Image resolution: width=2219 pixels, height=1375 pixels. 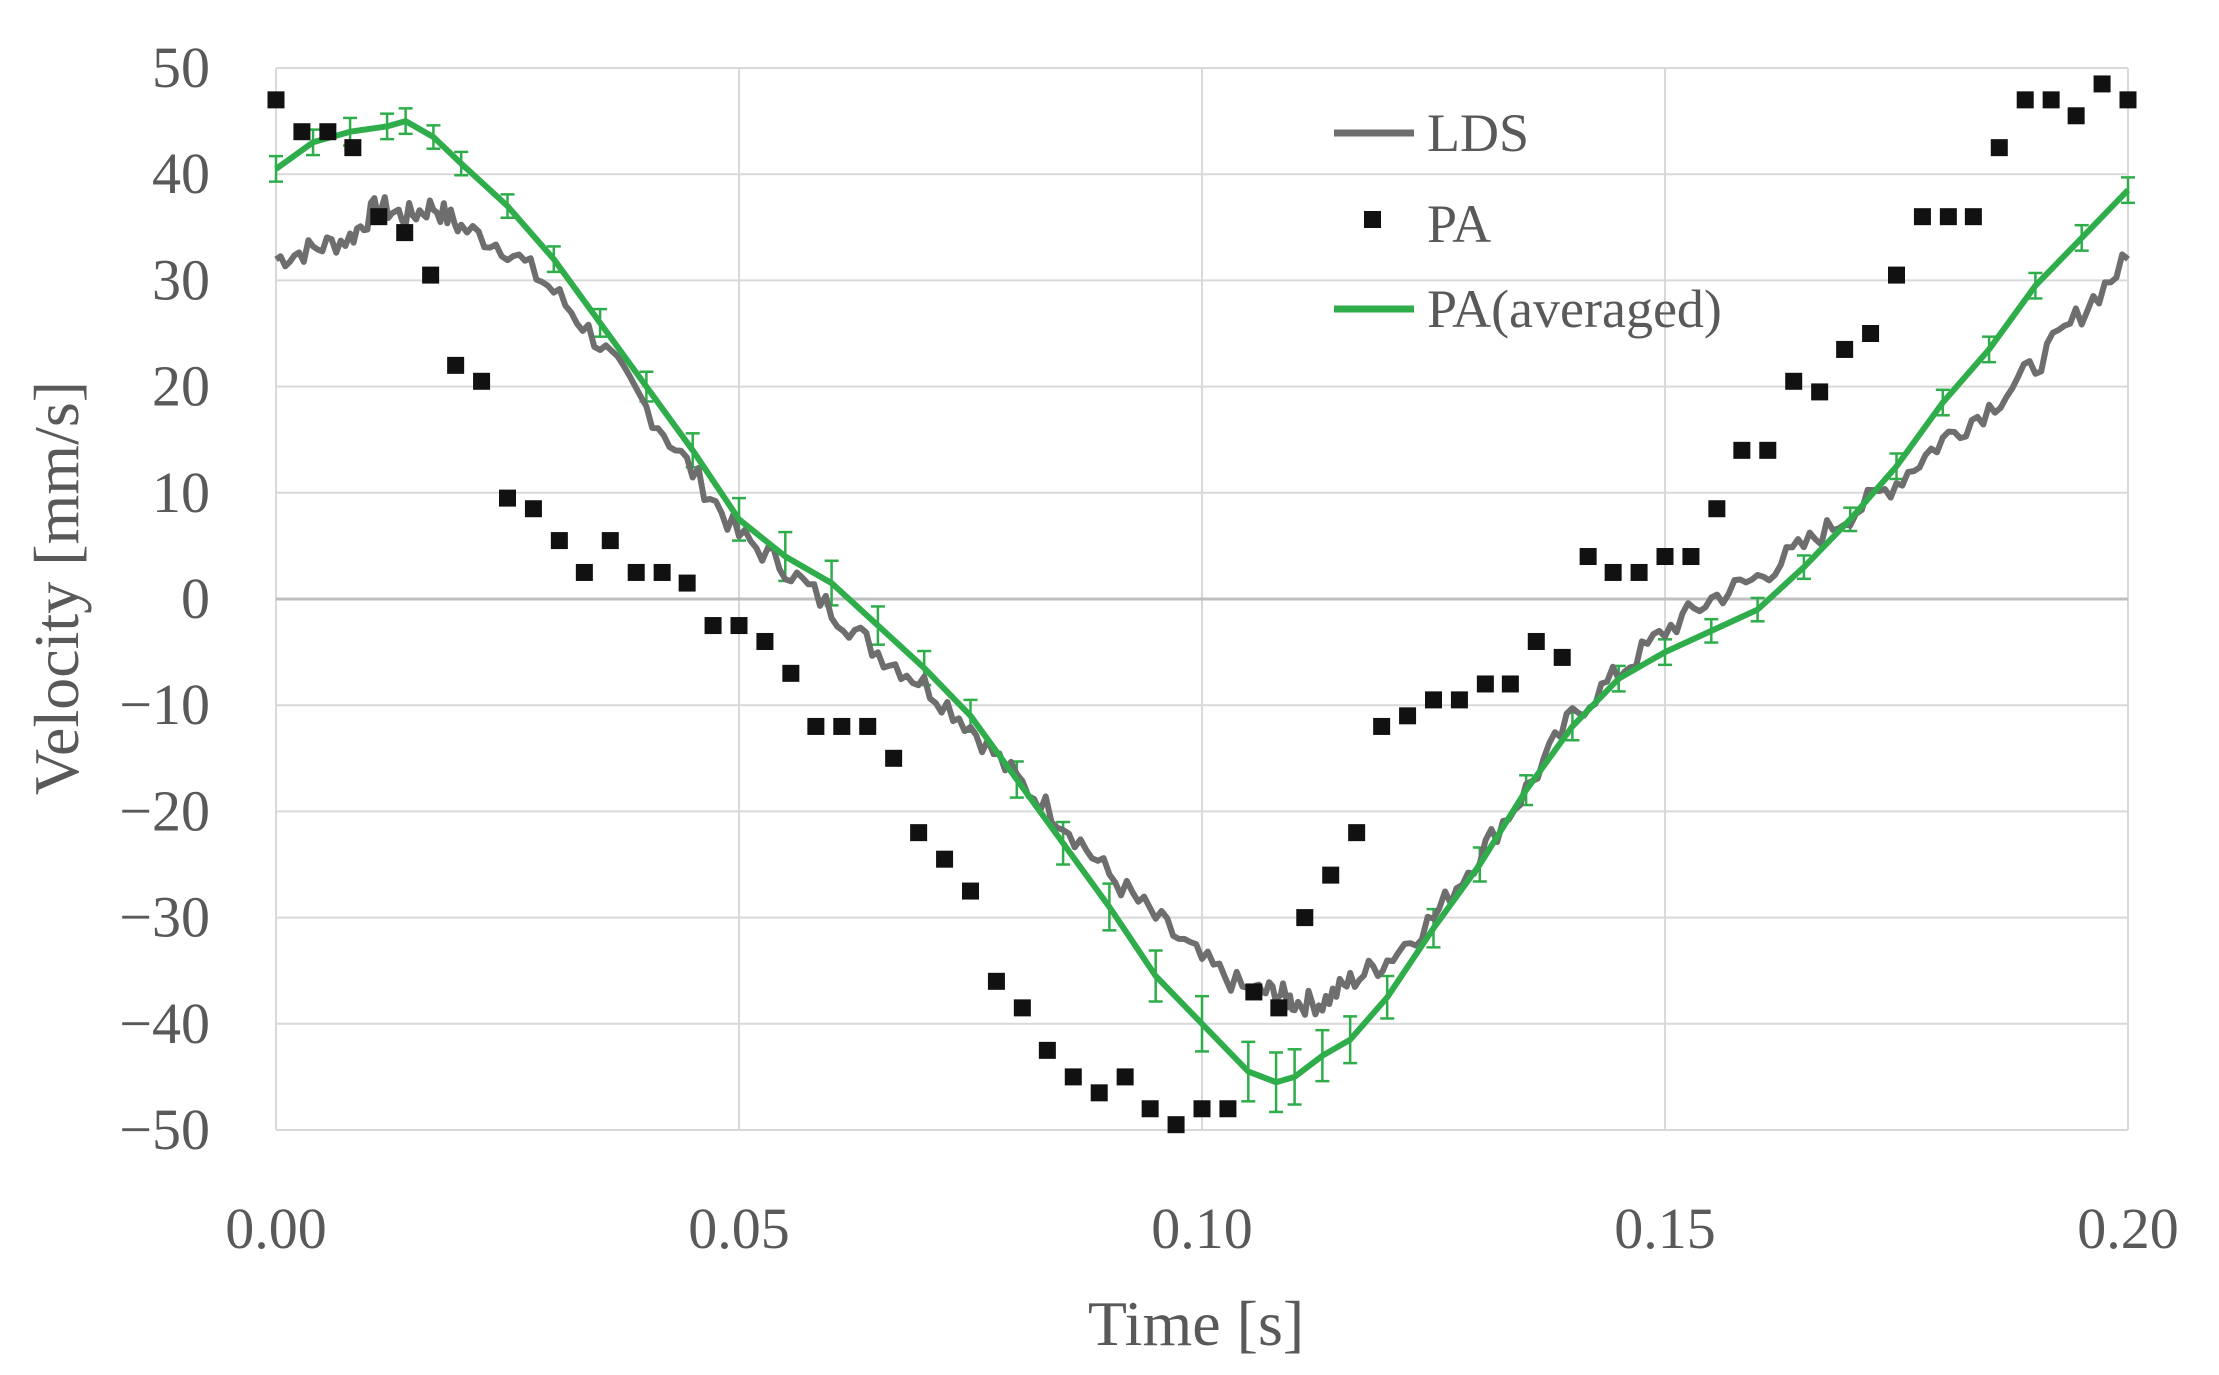 I want to click on y-tick-label: 50, so click(x=181, y=67).